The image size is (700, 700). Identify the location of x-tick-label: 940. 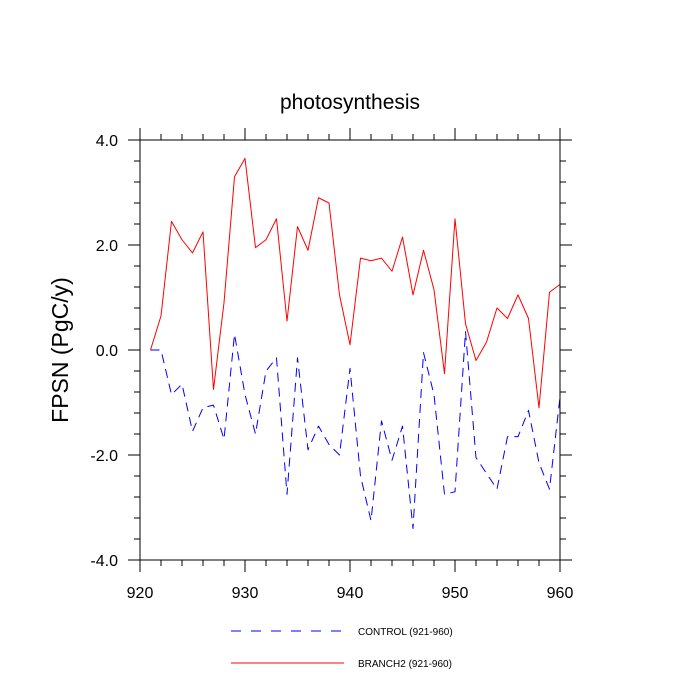
(350, 593).